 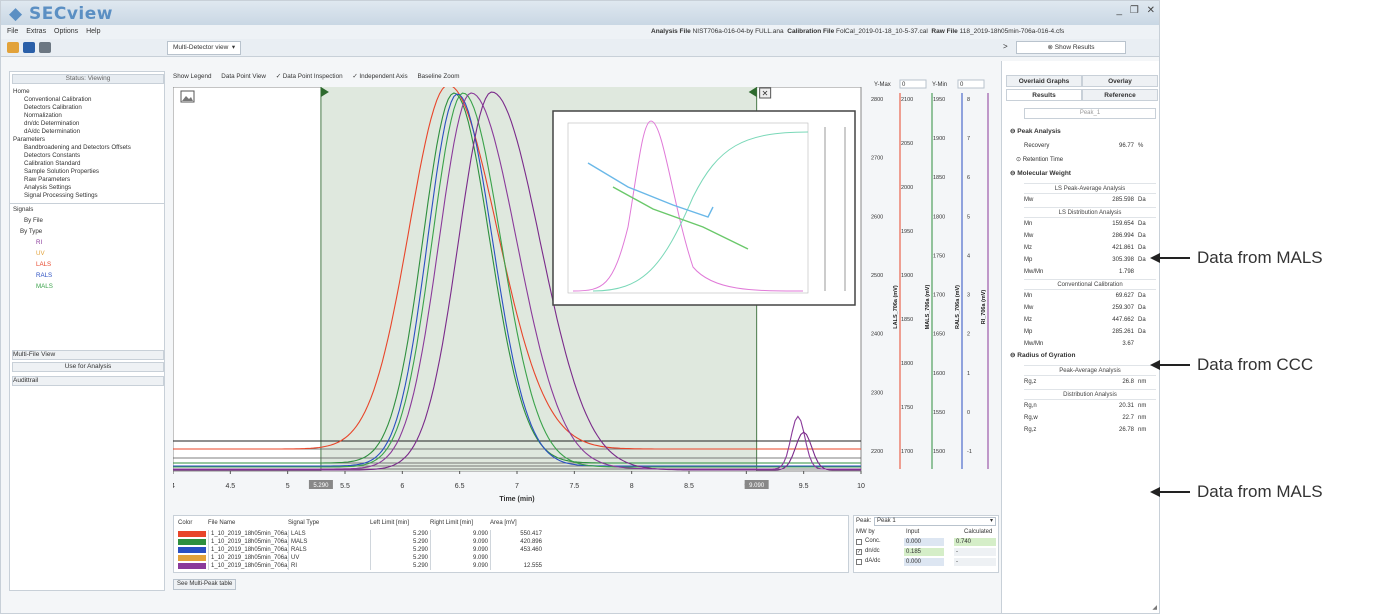 What do you see at coordinates (222, 523) in the screenshot?
I see `table-header-cell: File Name` at bounding box center [222, 523].